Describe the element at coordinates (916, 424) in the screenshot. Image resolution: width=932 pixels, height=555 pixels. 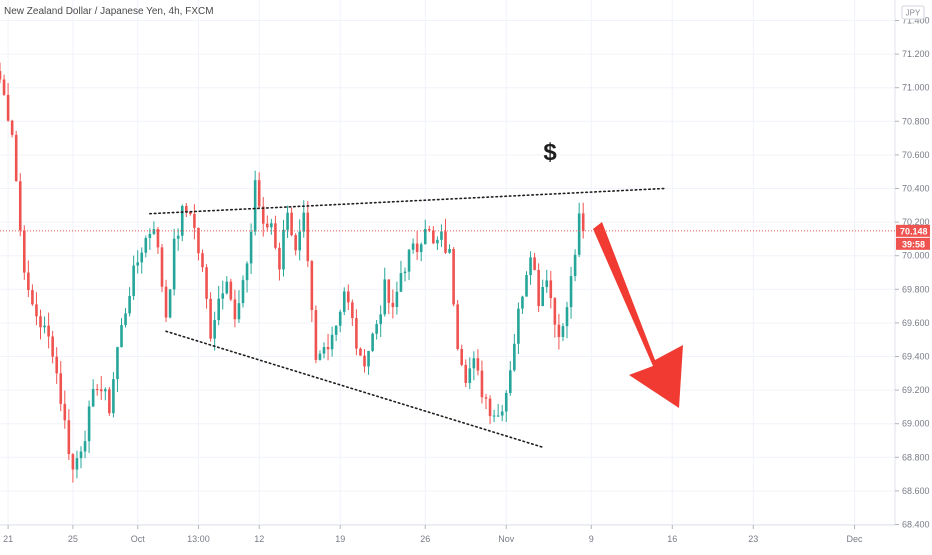
I see `y-tick-label: 69.000` at that location.